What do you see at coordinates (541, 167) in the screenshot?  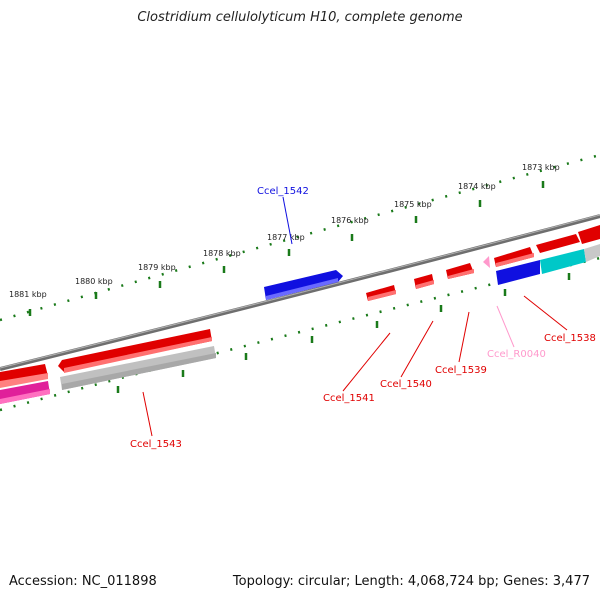 I see `tick-label-1873: 1873 kbp` at bounding box center [541, 167].